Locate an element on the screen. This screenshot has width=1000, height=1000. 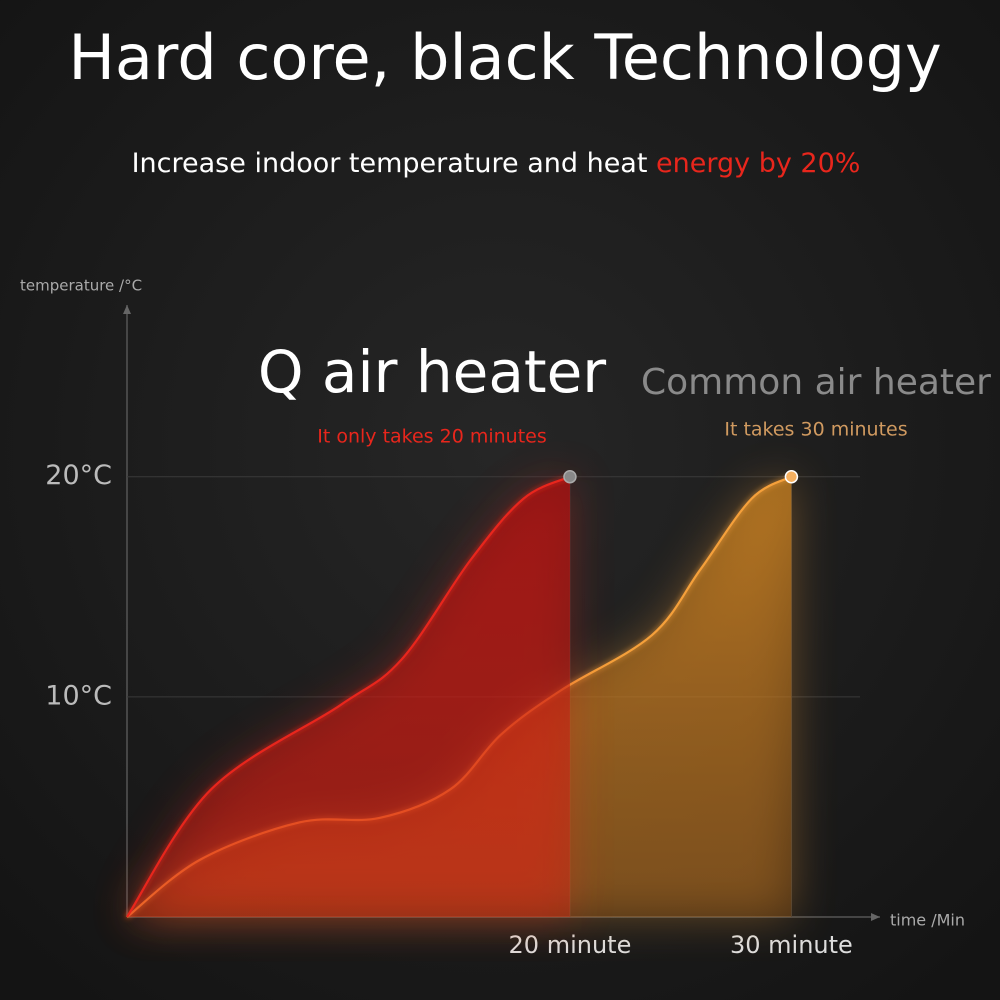
x-tick-label: 30 minute is located at coordinates (791, 945).